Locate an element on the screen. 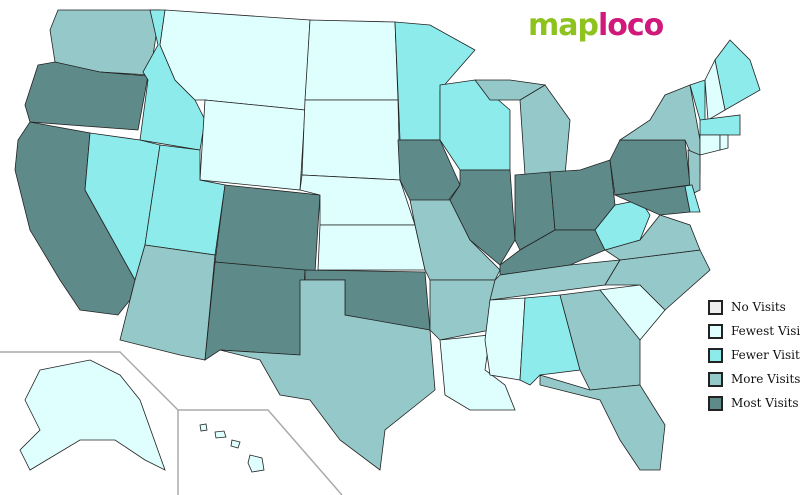 Image resolution: width=800 pixels, height=495 pixels. state-nd is located at coordinates (351, 60).